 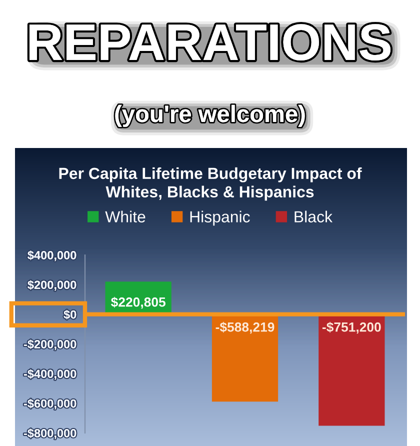 What do you see at coordinates (70, 315) in the screenshot?
I see `y-tick-label: $0` at bounding box center [70, 315].